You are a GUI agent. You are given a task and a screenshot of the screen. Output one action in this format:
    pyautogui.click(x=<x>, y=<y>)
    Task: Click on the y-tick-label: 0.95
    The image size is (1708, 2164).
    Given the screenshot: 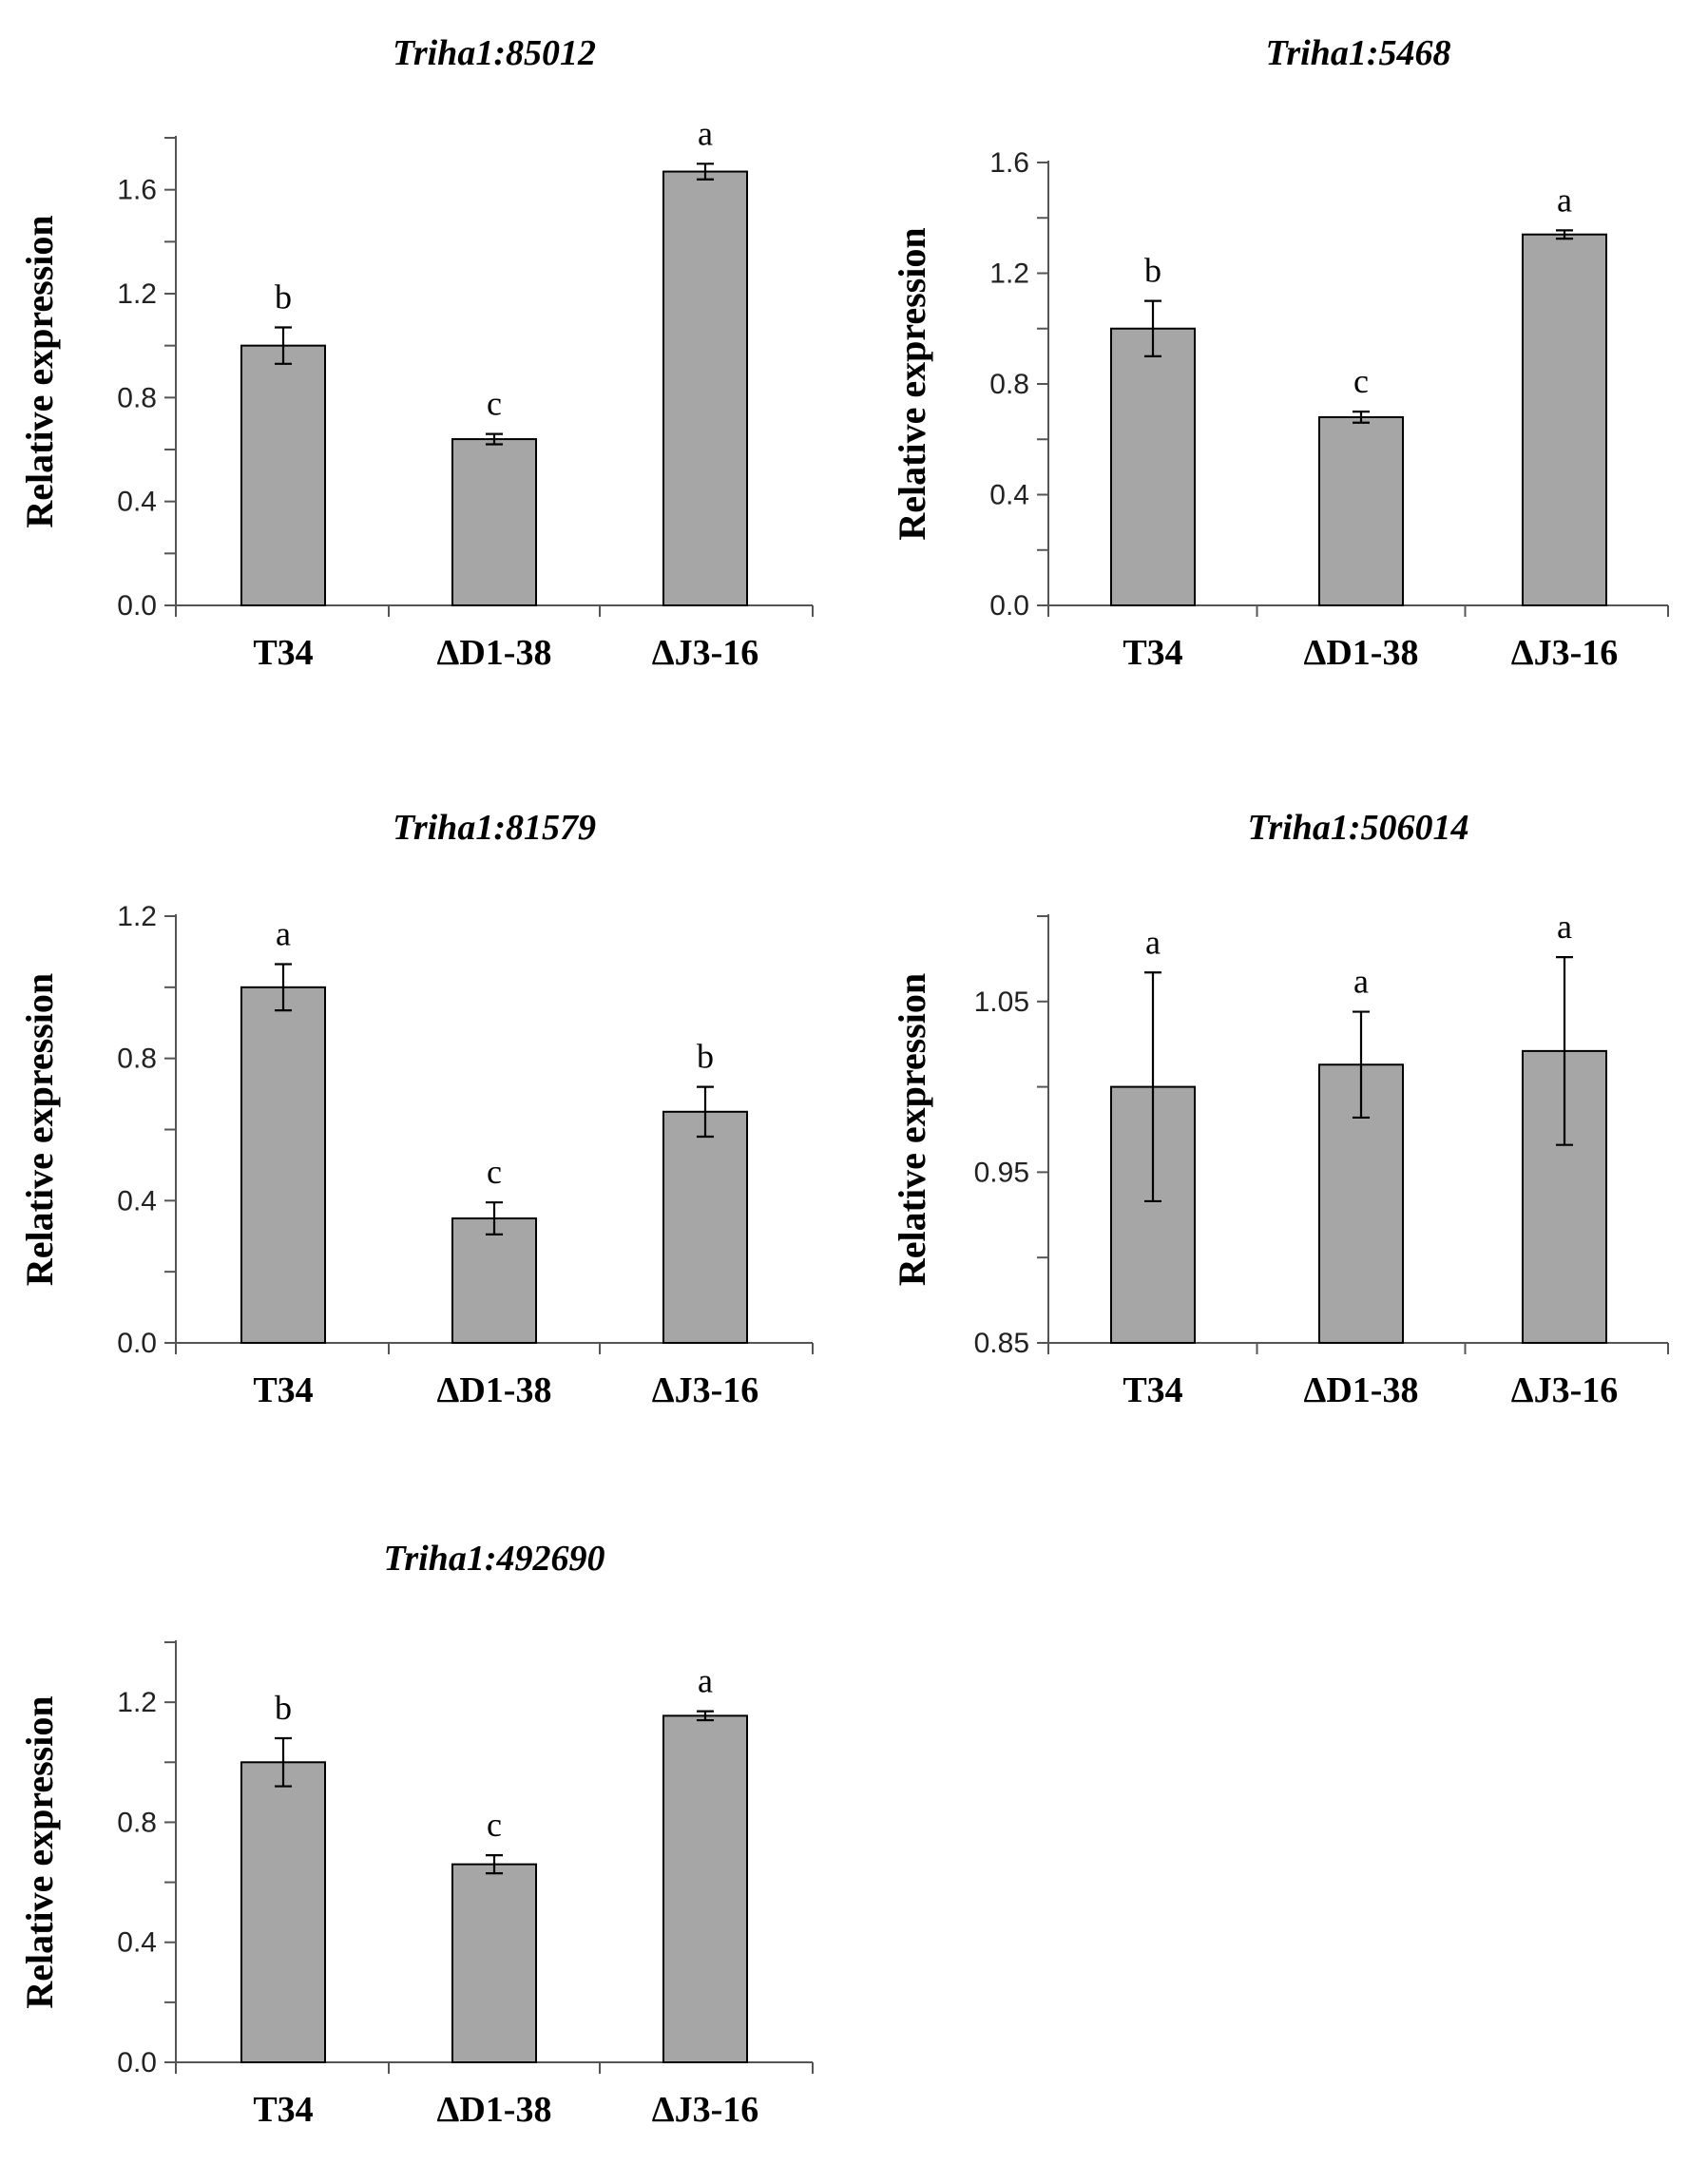 What is the action you would take?
    pyautogui.click(x=1001, y=1172)
    